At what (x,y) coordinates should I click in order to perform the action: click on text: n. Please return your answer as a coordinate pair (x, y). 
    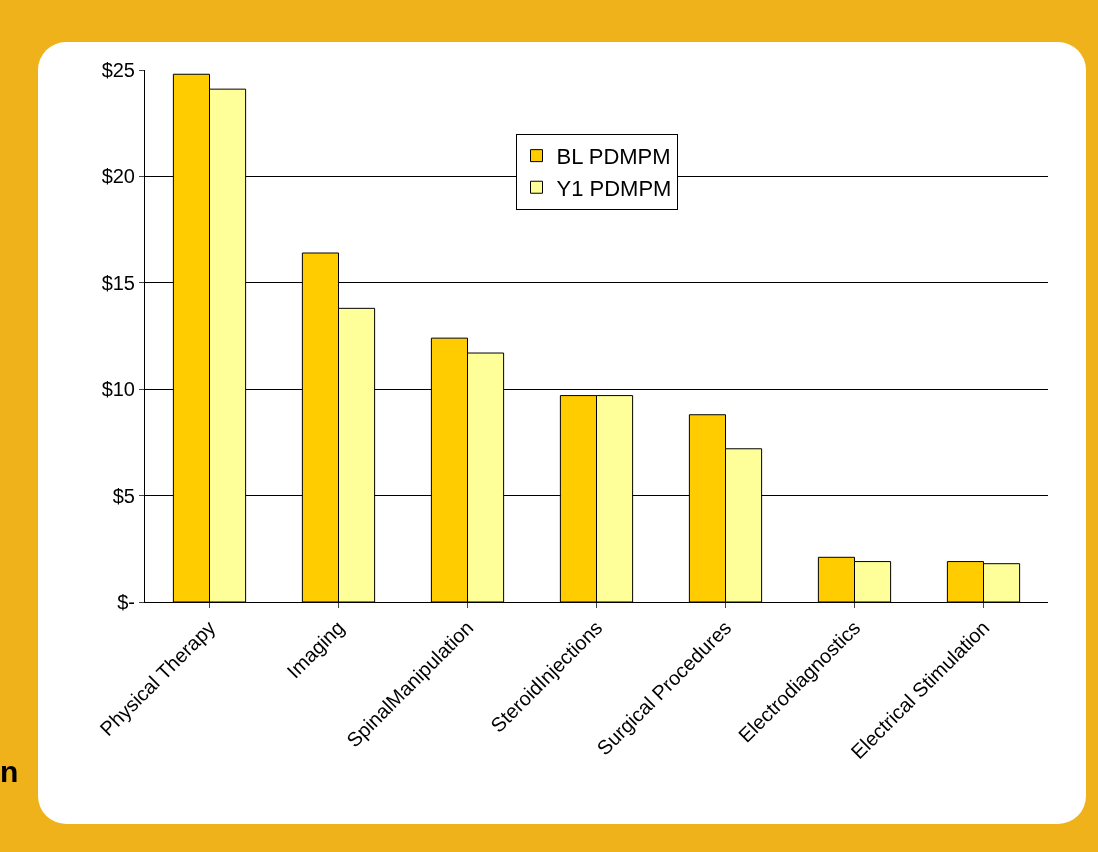
    Looking at the image, I should click on (9, 772).